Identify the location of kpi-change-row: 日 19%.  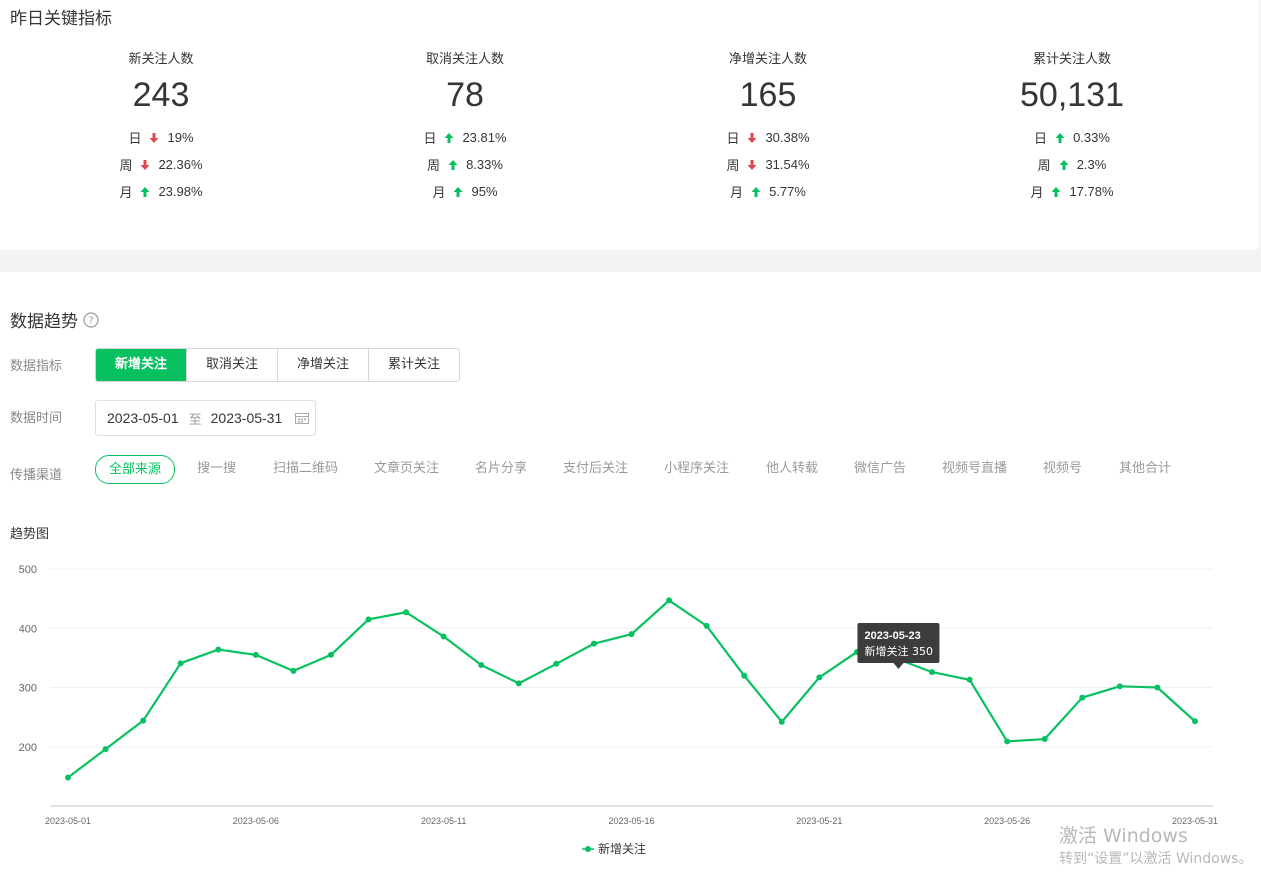
(161, 137).